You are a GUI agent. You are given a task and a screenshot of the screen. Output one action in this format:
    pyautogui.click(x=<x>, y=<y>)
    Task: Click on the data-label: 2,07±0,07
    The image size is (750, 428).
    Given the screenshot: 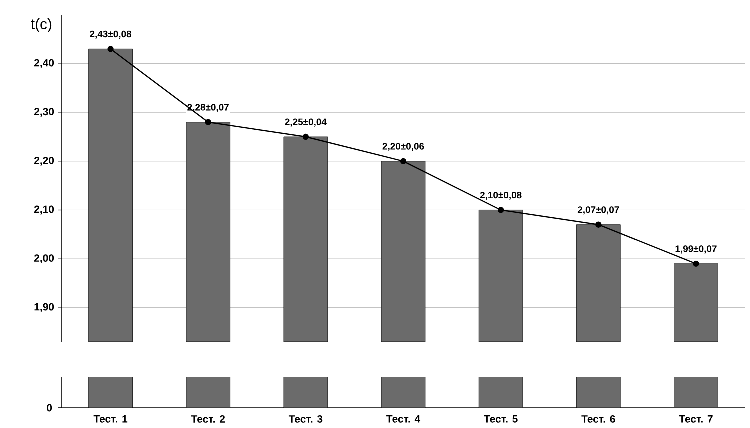 What is the action you would take?
    pyautogui.click(x=599, y=210)
    